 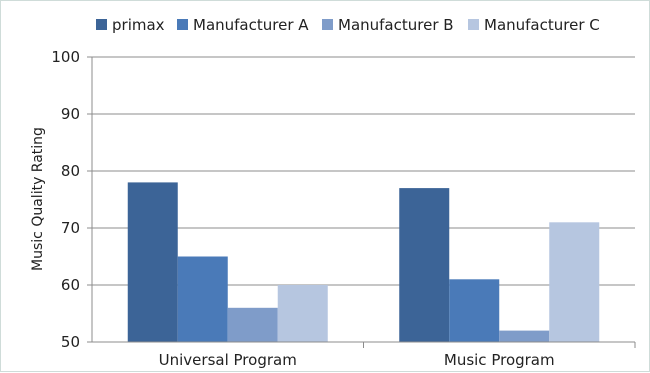 What do you see at coordinates (228, 360) in the screenshot?
I see `x-tick-label: Universal Program` at bounding box center [228, 360].